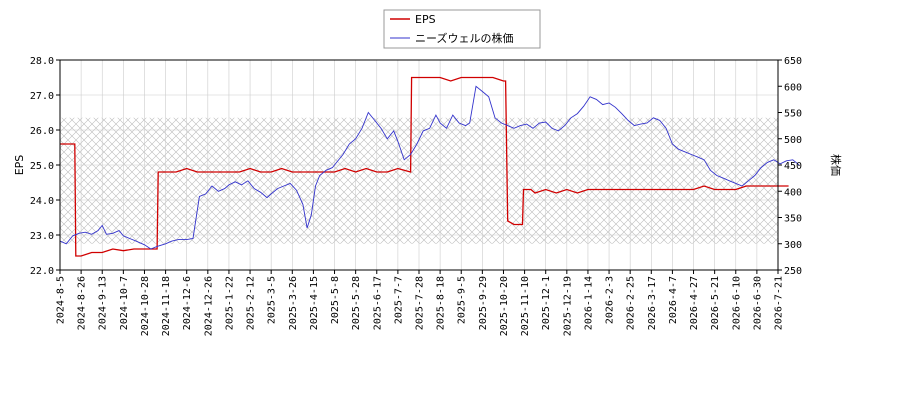 The image size is (900, 400). What do you see at coordinates (793, 245) in the screenshot?
I see `y-right-tick-label: 300` at bounding box center [793, 245].